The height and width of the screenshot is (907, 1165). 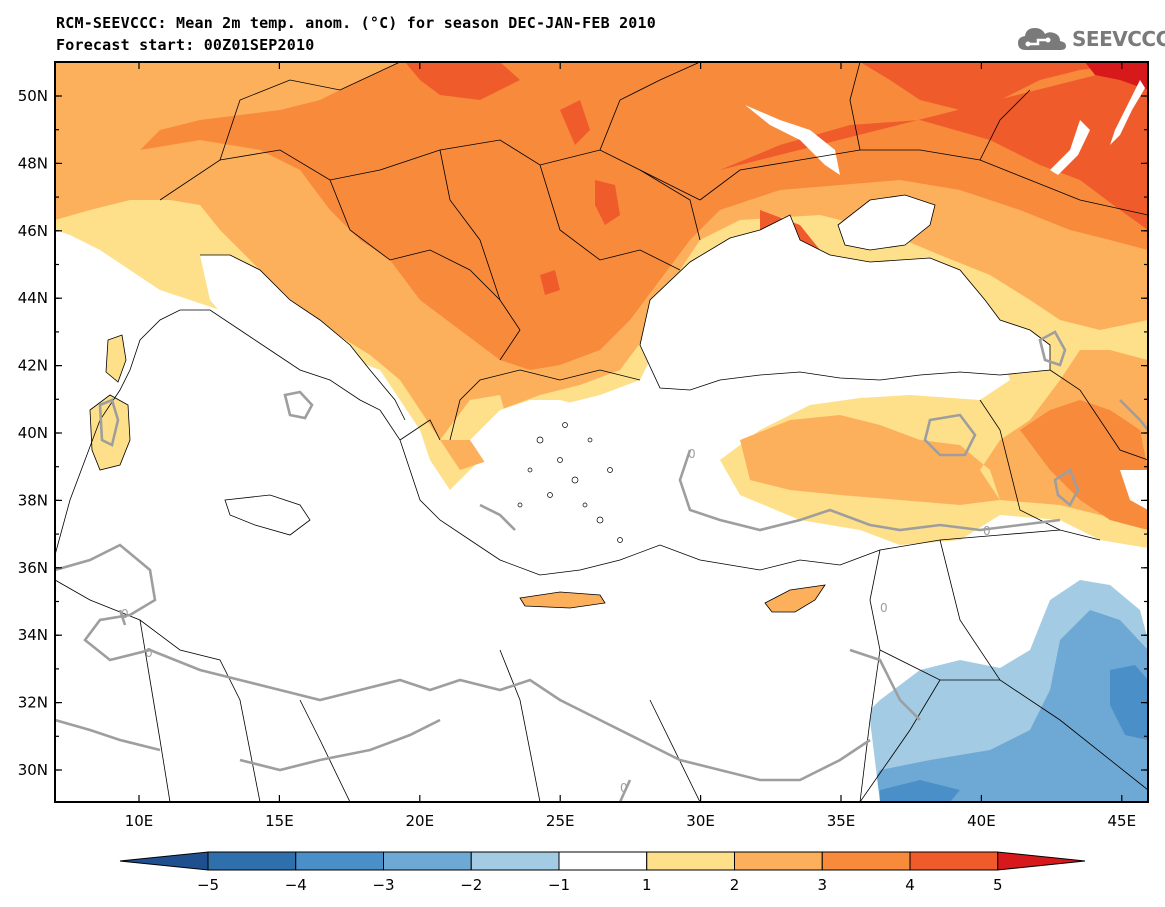 I want to click on aegean-sea, so click(x=545, y=462).